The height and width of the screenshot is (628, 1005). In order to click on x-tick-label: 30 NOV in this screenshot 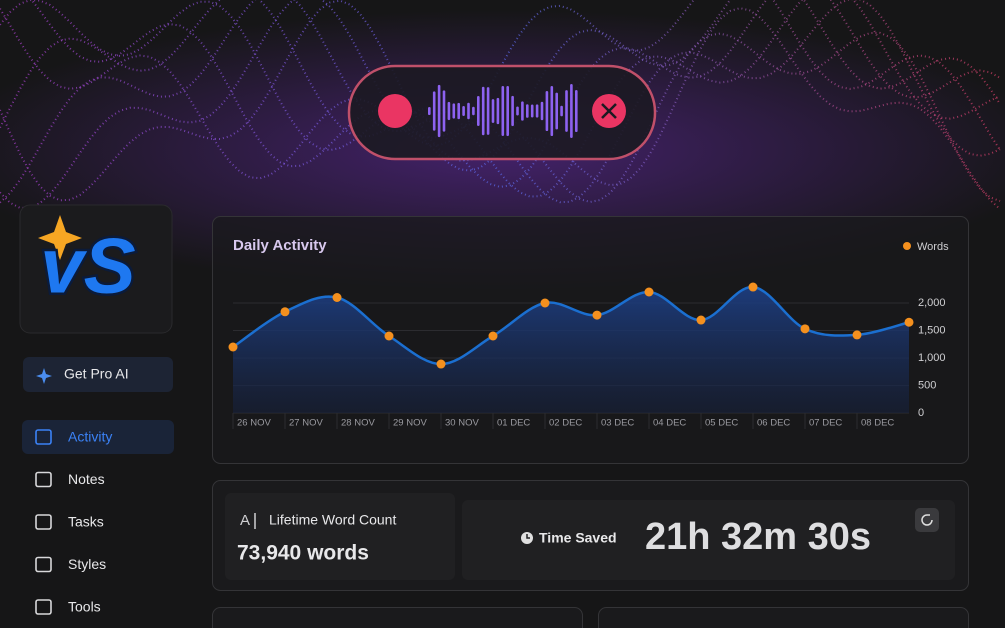, I will do `click(462, 423)`.